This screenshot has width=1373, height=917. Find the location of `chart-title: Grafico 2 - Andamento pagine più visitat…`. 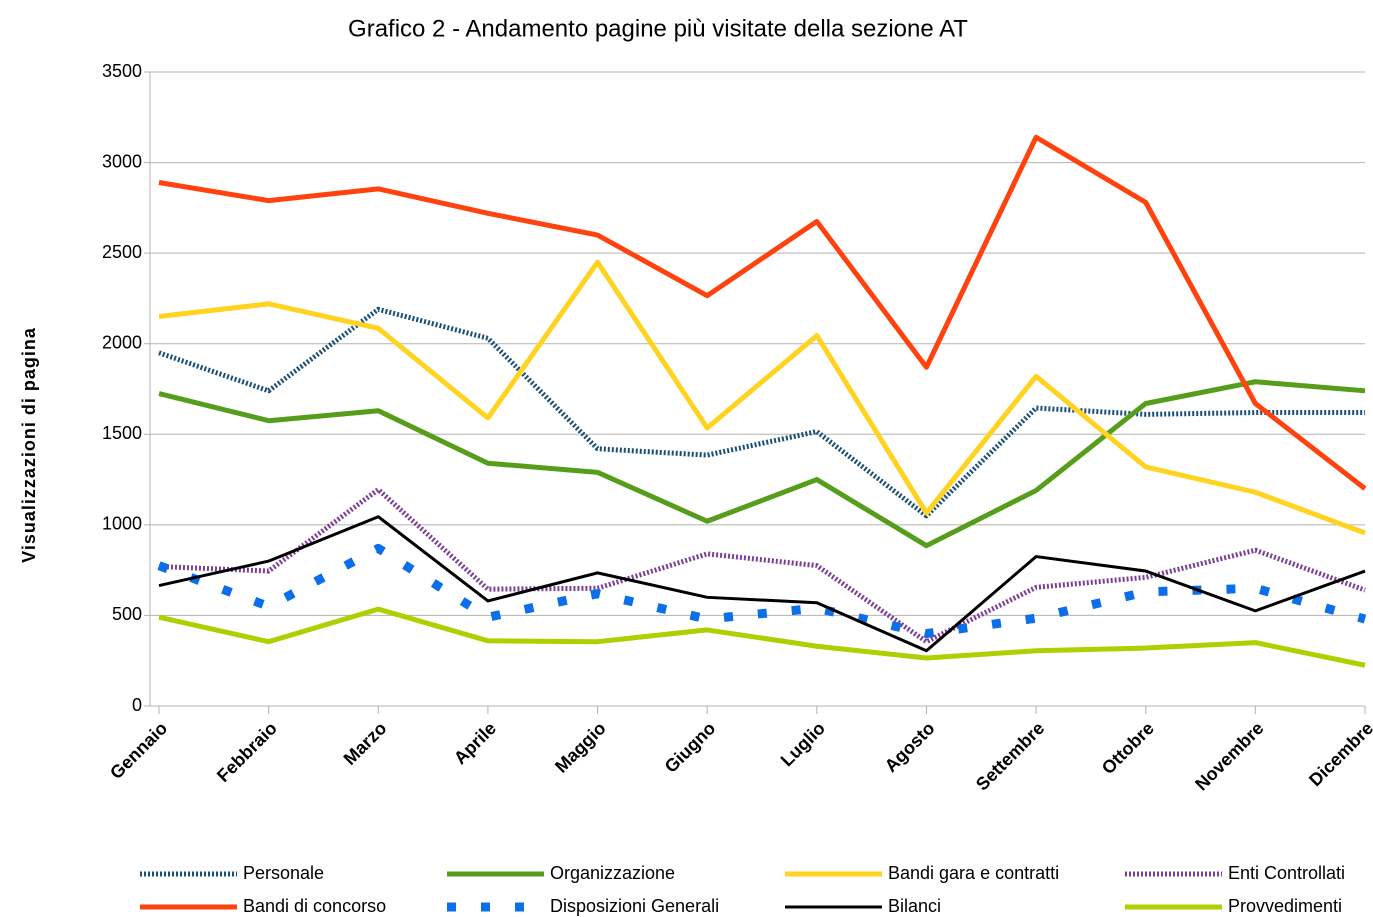

chart-title: Grafico 2 - Andamento pagine più visitat… is located at coordinates (658, 28).